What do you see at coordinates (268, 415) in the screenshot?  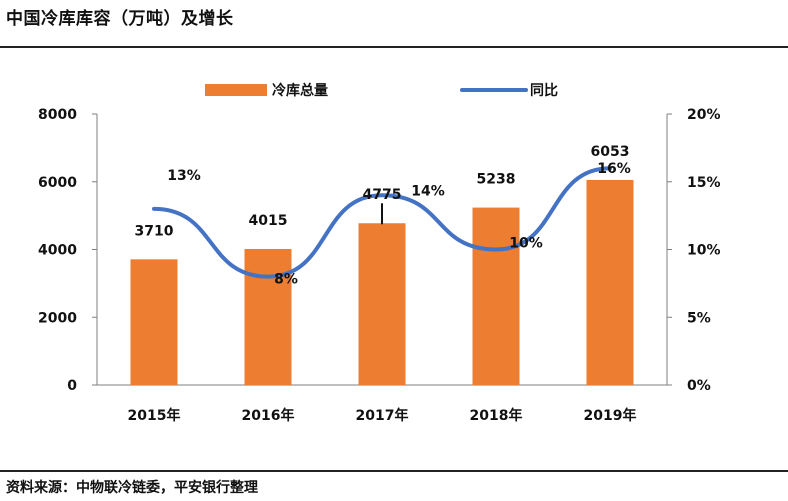 I see `x-tick-label: 2016年` at bounding box center [268, 415].